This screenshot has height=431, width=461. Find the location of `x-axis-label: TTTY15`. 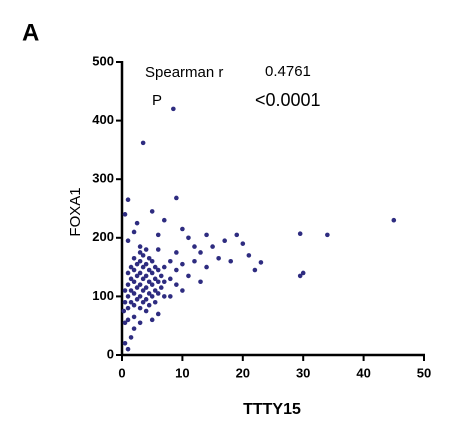

x-axis-label: TTTY15 is located at coordinates (272, 409).